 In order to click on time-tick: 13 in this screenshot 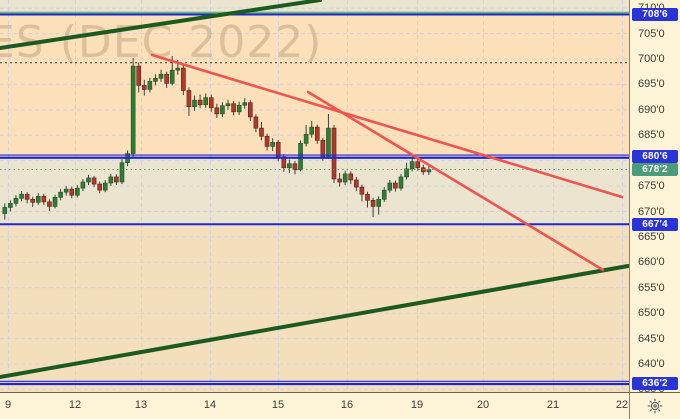, I will do `click(141, 405)`.